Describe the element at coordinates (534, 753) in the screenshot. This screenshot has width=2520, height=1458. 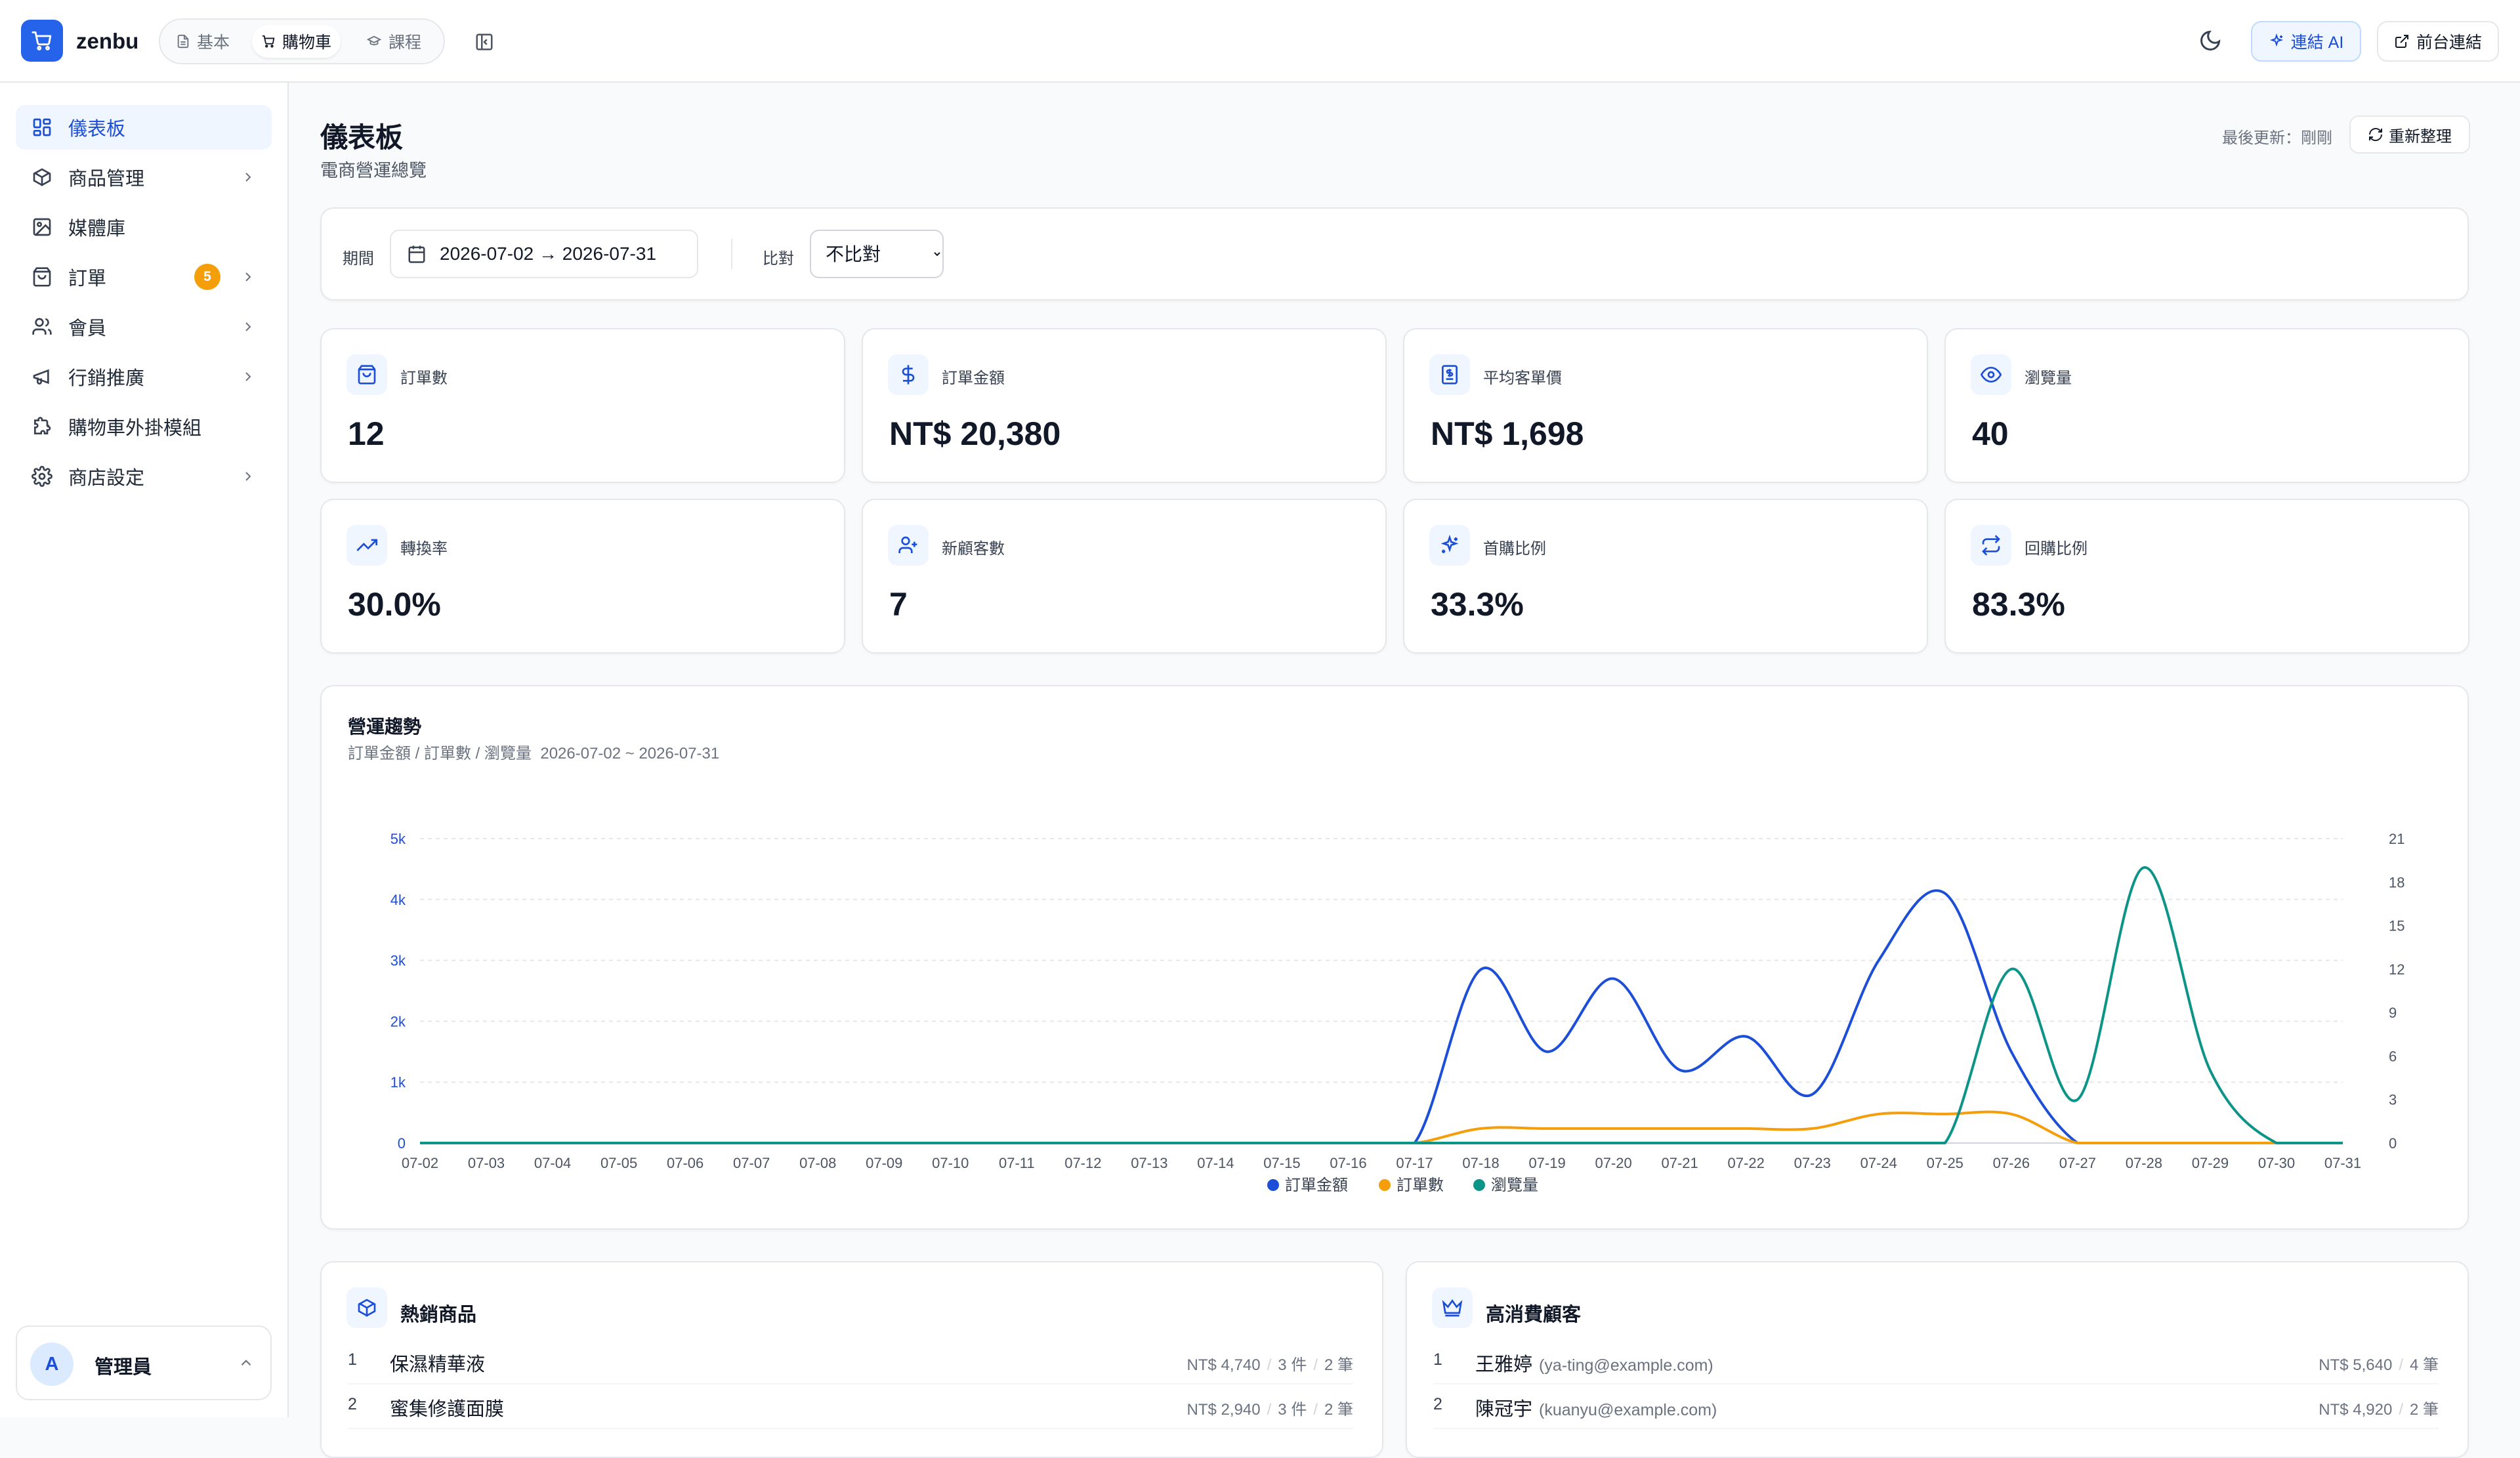
I see `chart-subtitle: 訂單金額 / 訂單數 / 瀏覽量 2026-07-02 ~ 2026-07-31` at that location.